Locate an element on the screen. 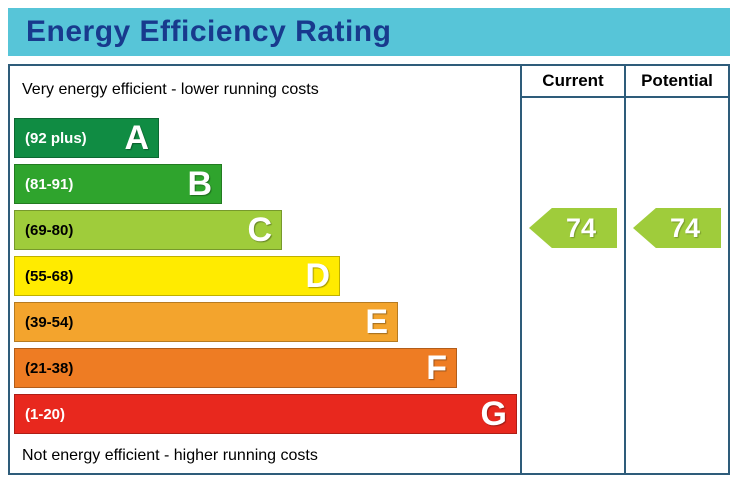  band-bar: (92 plus) A is located at coordinates (86, 138).